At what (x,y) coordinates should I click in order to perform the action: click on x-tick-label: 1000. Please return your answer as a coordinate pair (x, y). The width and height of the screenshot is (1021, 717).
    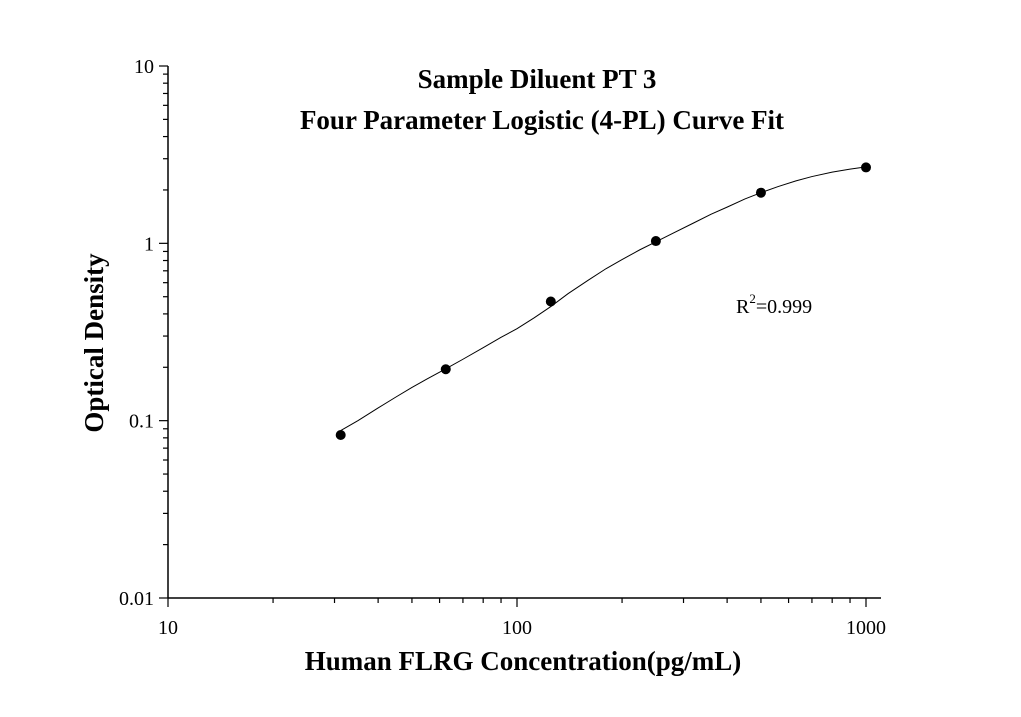
    Looking at the image, I should click on (866, 628).